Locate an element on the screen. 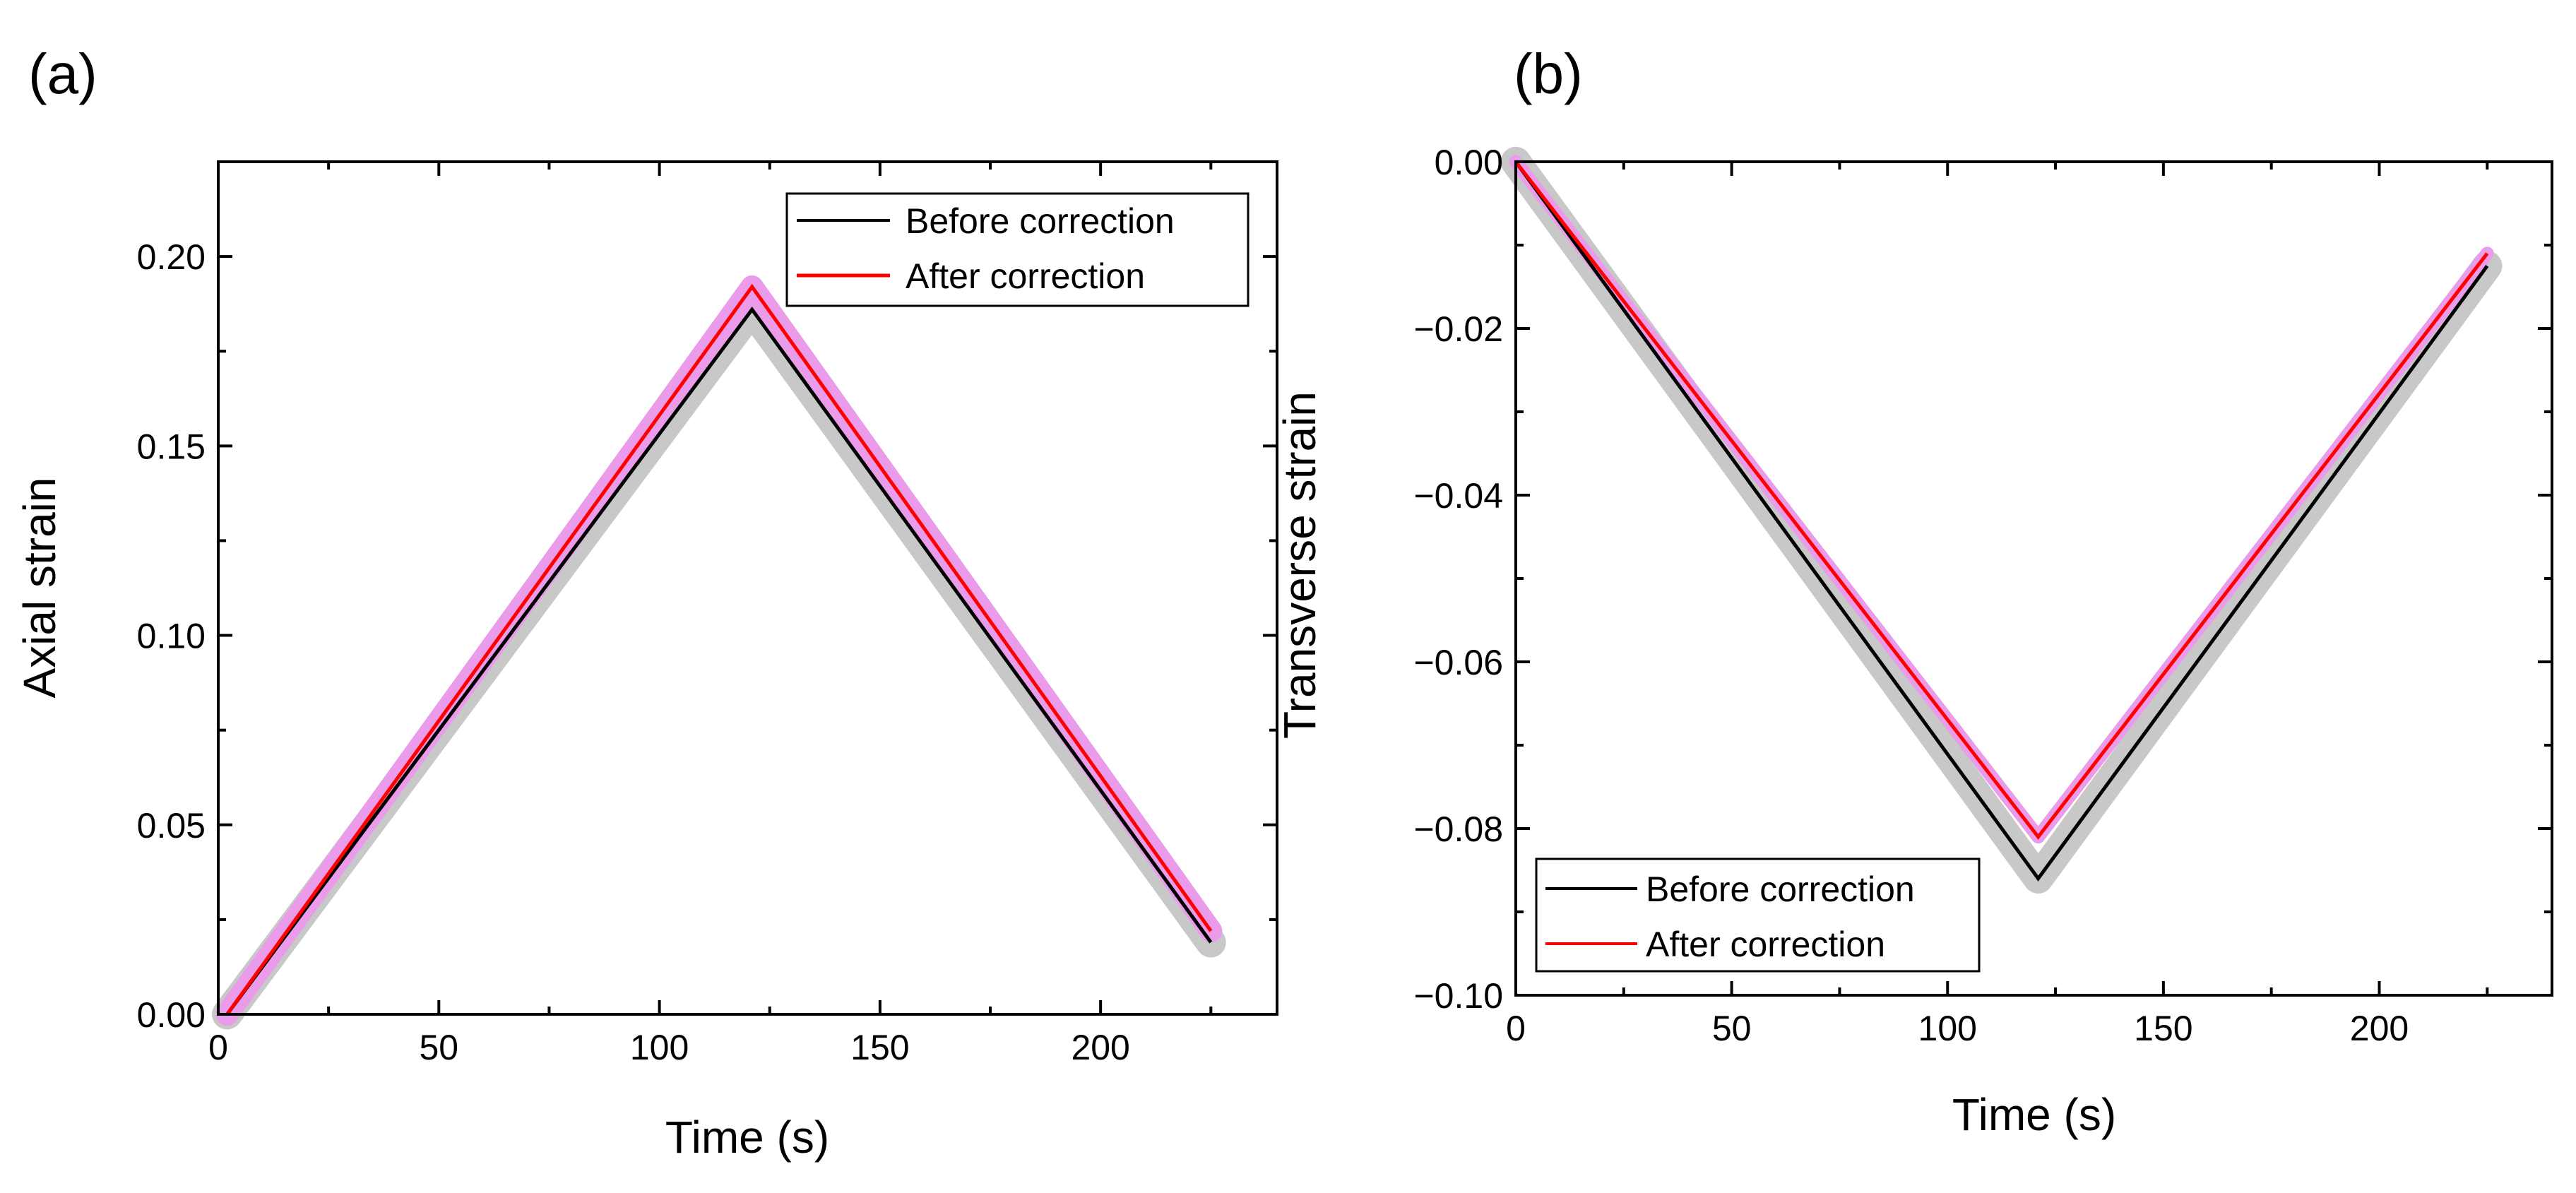 This screenshot has height=1193, width=2576. panel-a-ytick-label: 0.10 is located at coordinates (171, 637).